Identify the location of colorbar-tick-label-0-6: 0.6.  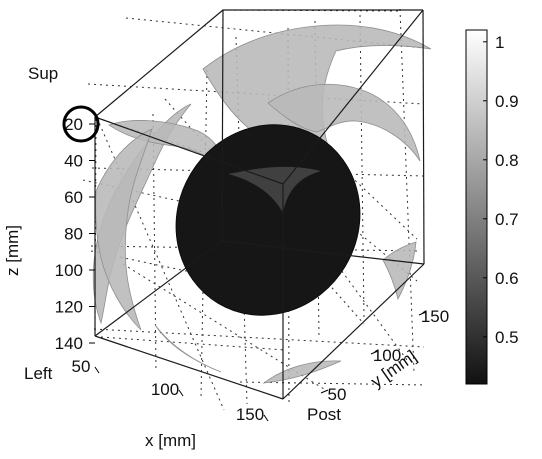
(507, 278).